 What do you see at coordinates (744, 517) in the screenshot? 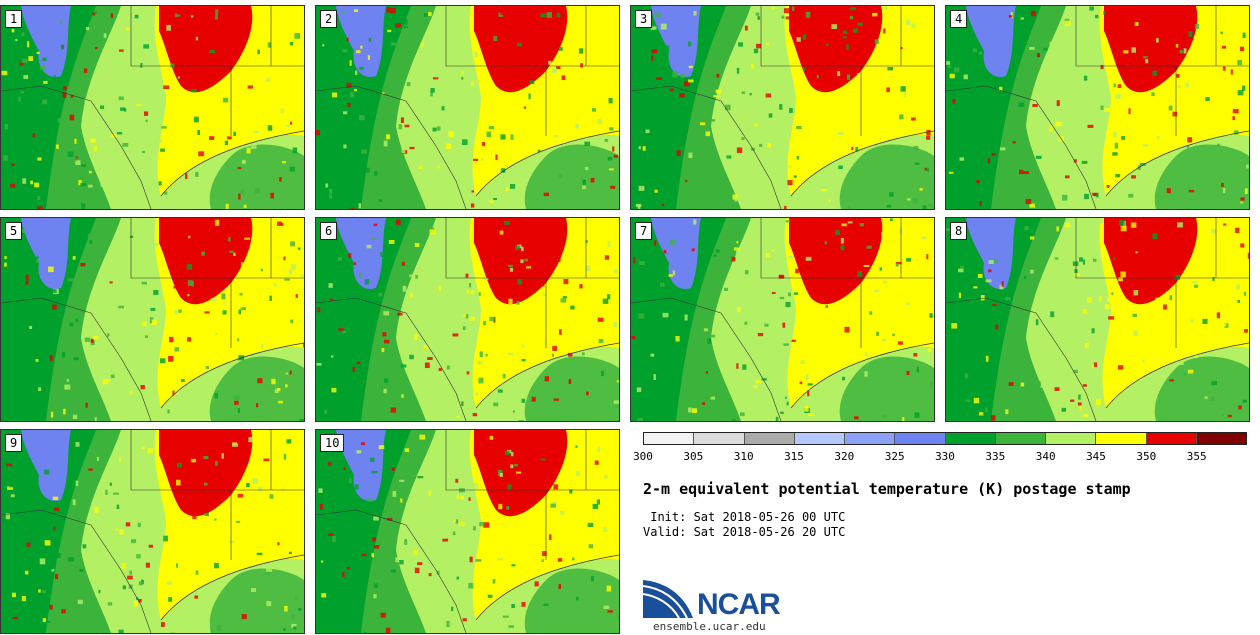
I see `init-time: Init: Sat 2018-05-26 00 UTC` at bounding box center [744, 517].